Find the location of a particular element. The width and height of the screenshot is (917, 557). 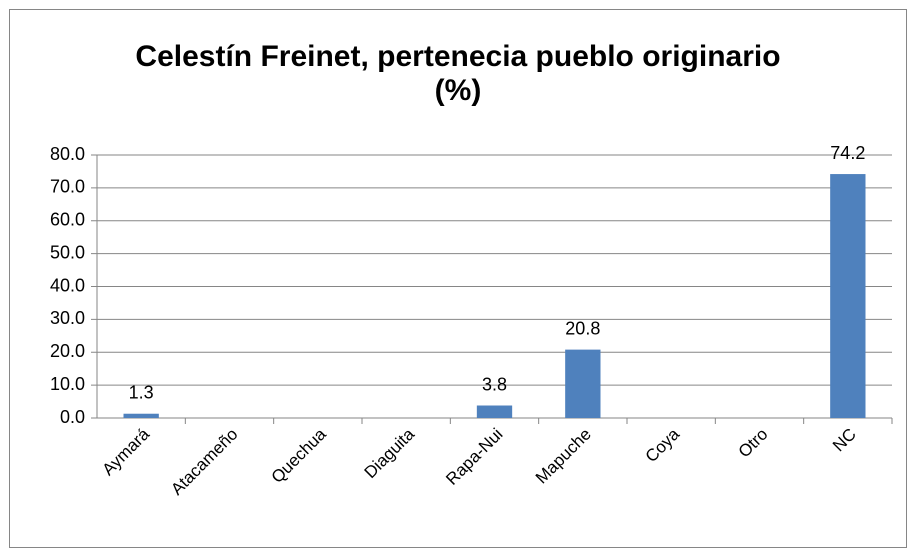

data-label: 1.3 is located at coordinates (141, 392).